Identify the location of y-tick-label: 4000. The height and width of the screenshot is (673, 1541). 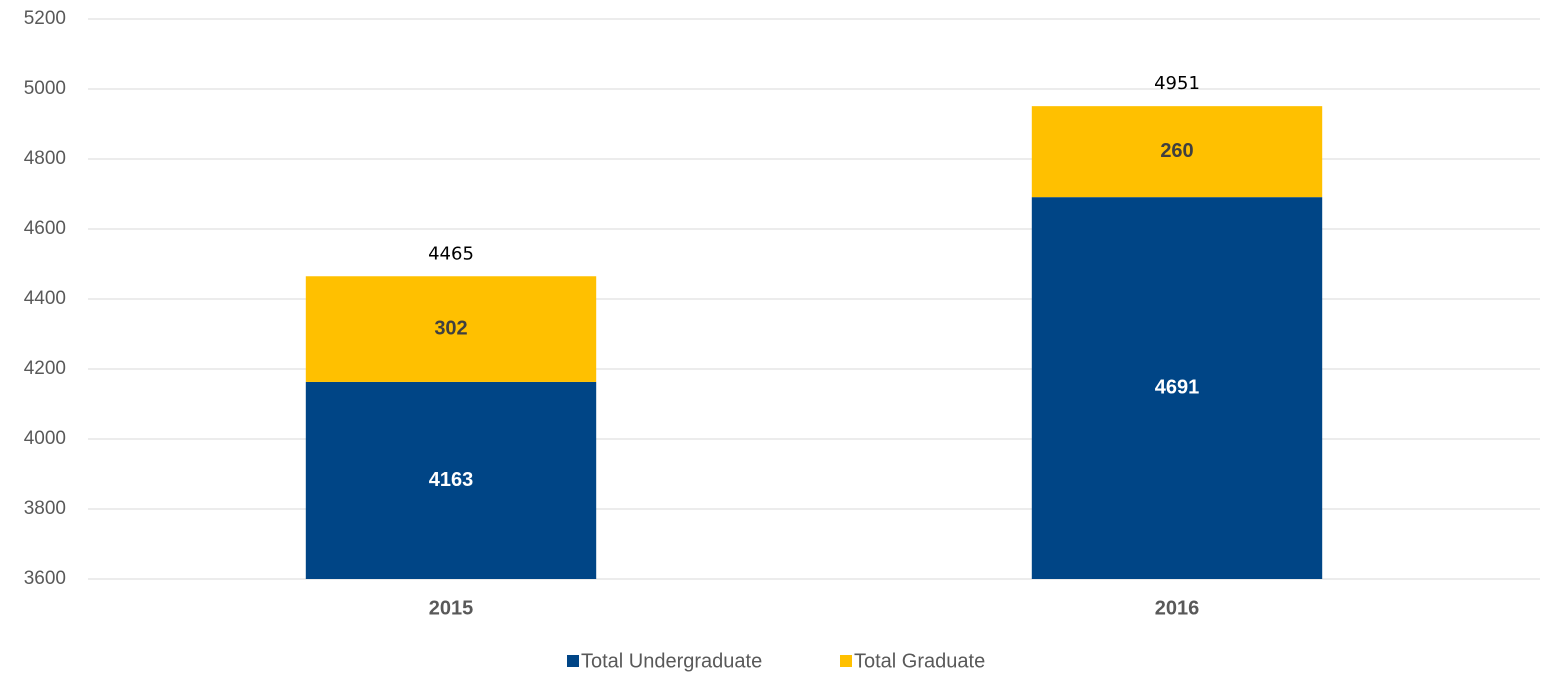
(45, 438).